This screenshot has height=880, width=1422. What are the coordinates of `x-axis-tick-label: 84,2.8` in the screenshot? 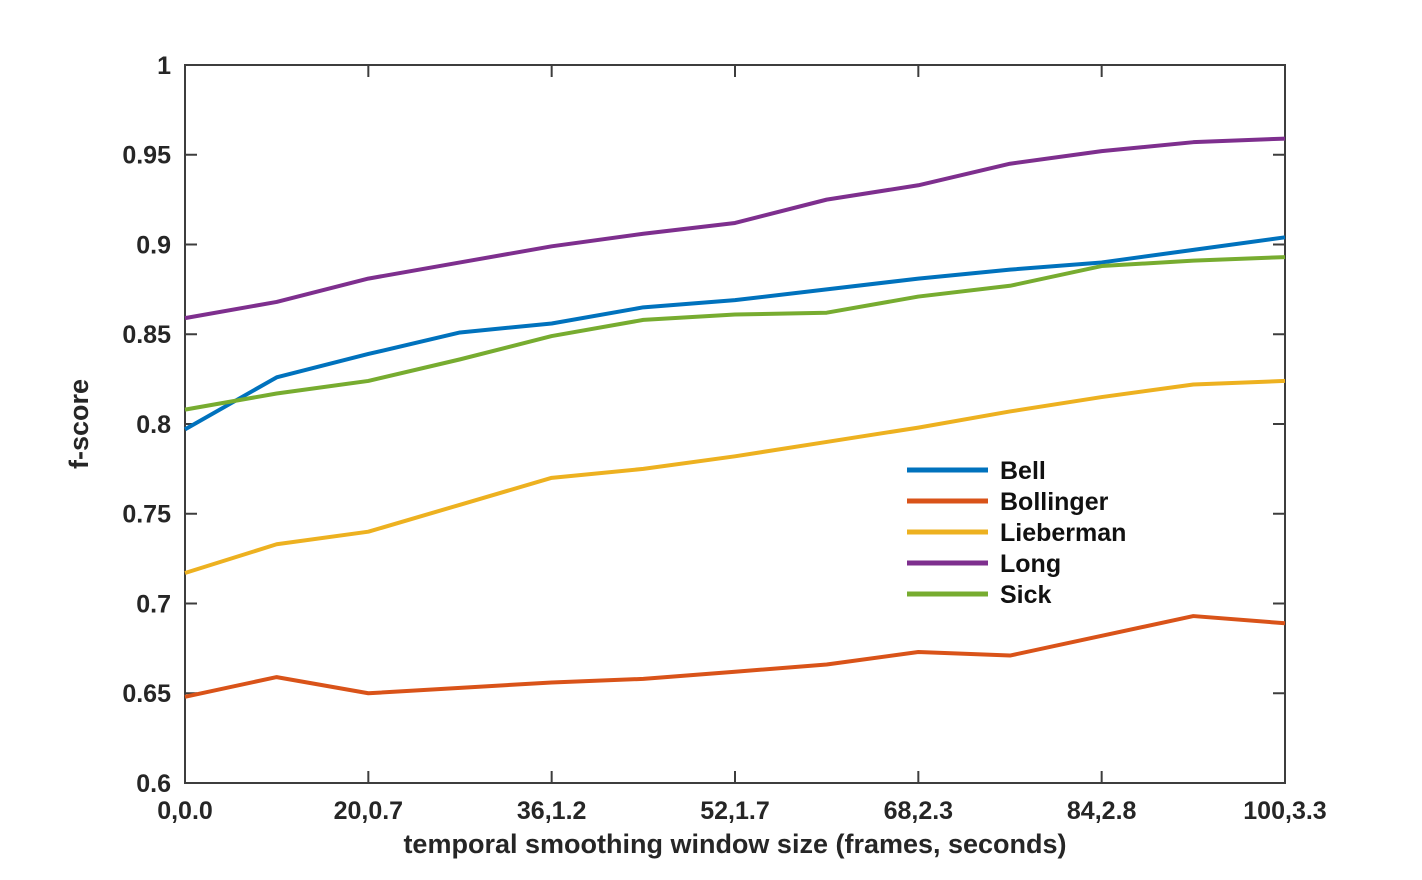 It's located at (1102, 811).